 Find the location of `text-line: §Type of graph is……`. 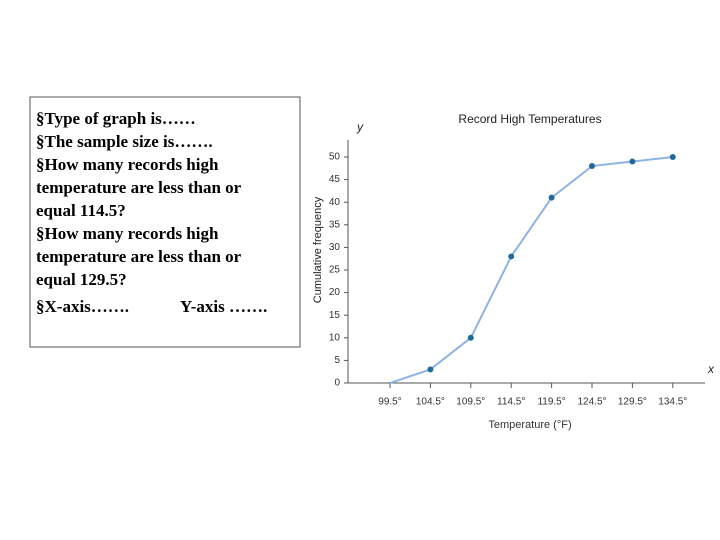

text-line: §Type of graph is…… is located at coordinates (116, 118).